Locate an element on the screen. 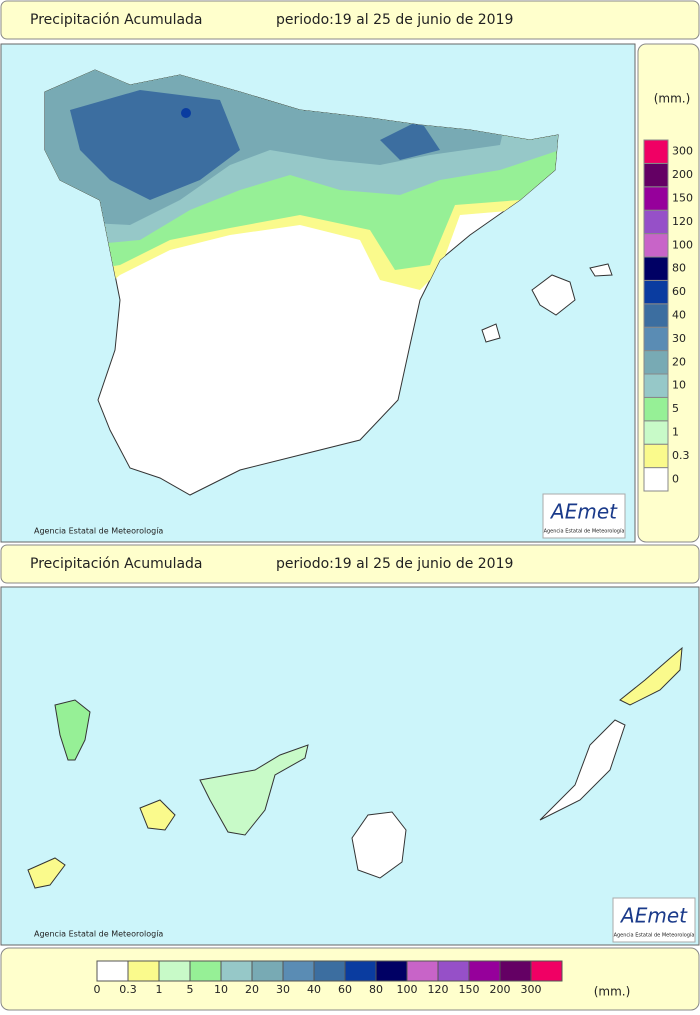 The width and height of the screenshot is (700, 1015). legend-horizontal: 0 0.3 1 5 10 20 30 40 60 80 100 120 150 200 300 is located at coordinates (328, 978).